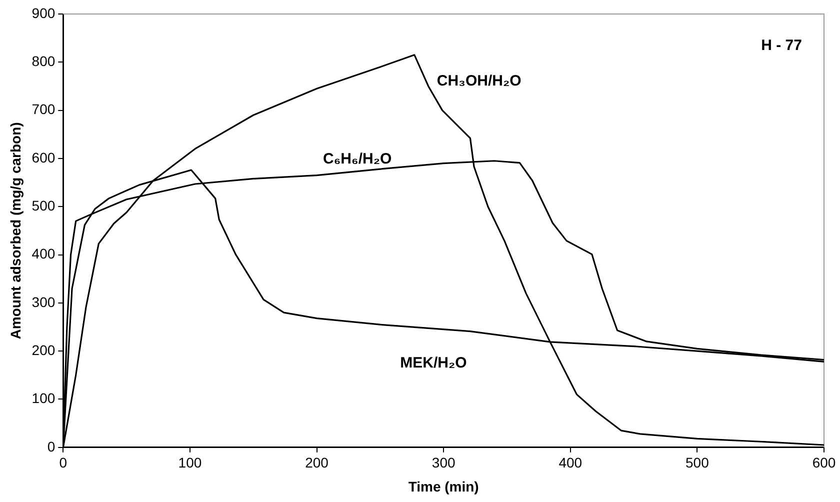 This screenshot has width=840, height=502. What do you see at coordinates (44, 398) in the screenshot?
I see `y-tick-label: 100` at bounding box center [44, 398].